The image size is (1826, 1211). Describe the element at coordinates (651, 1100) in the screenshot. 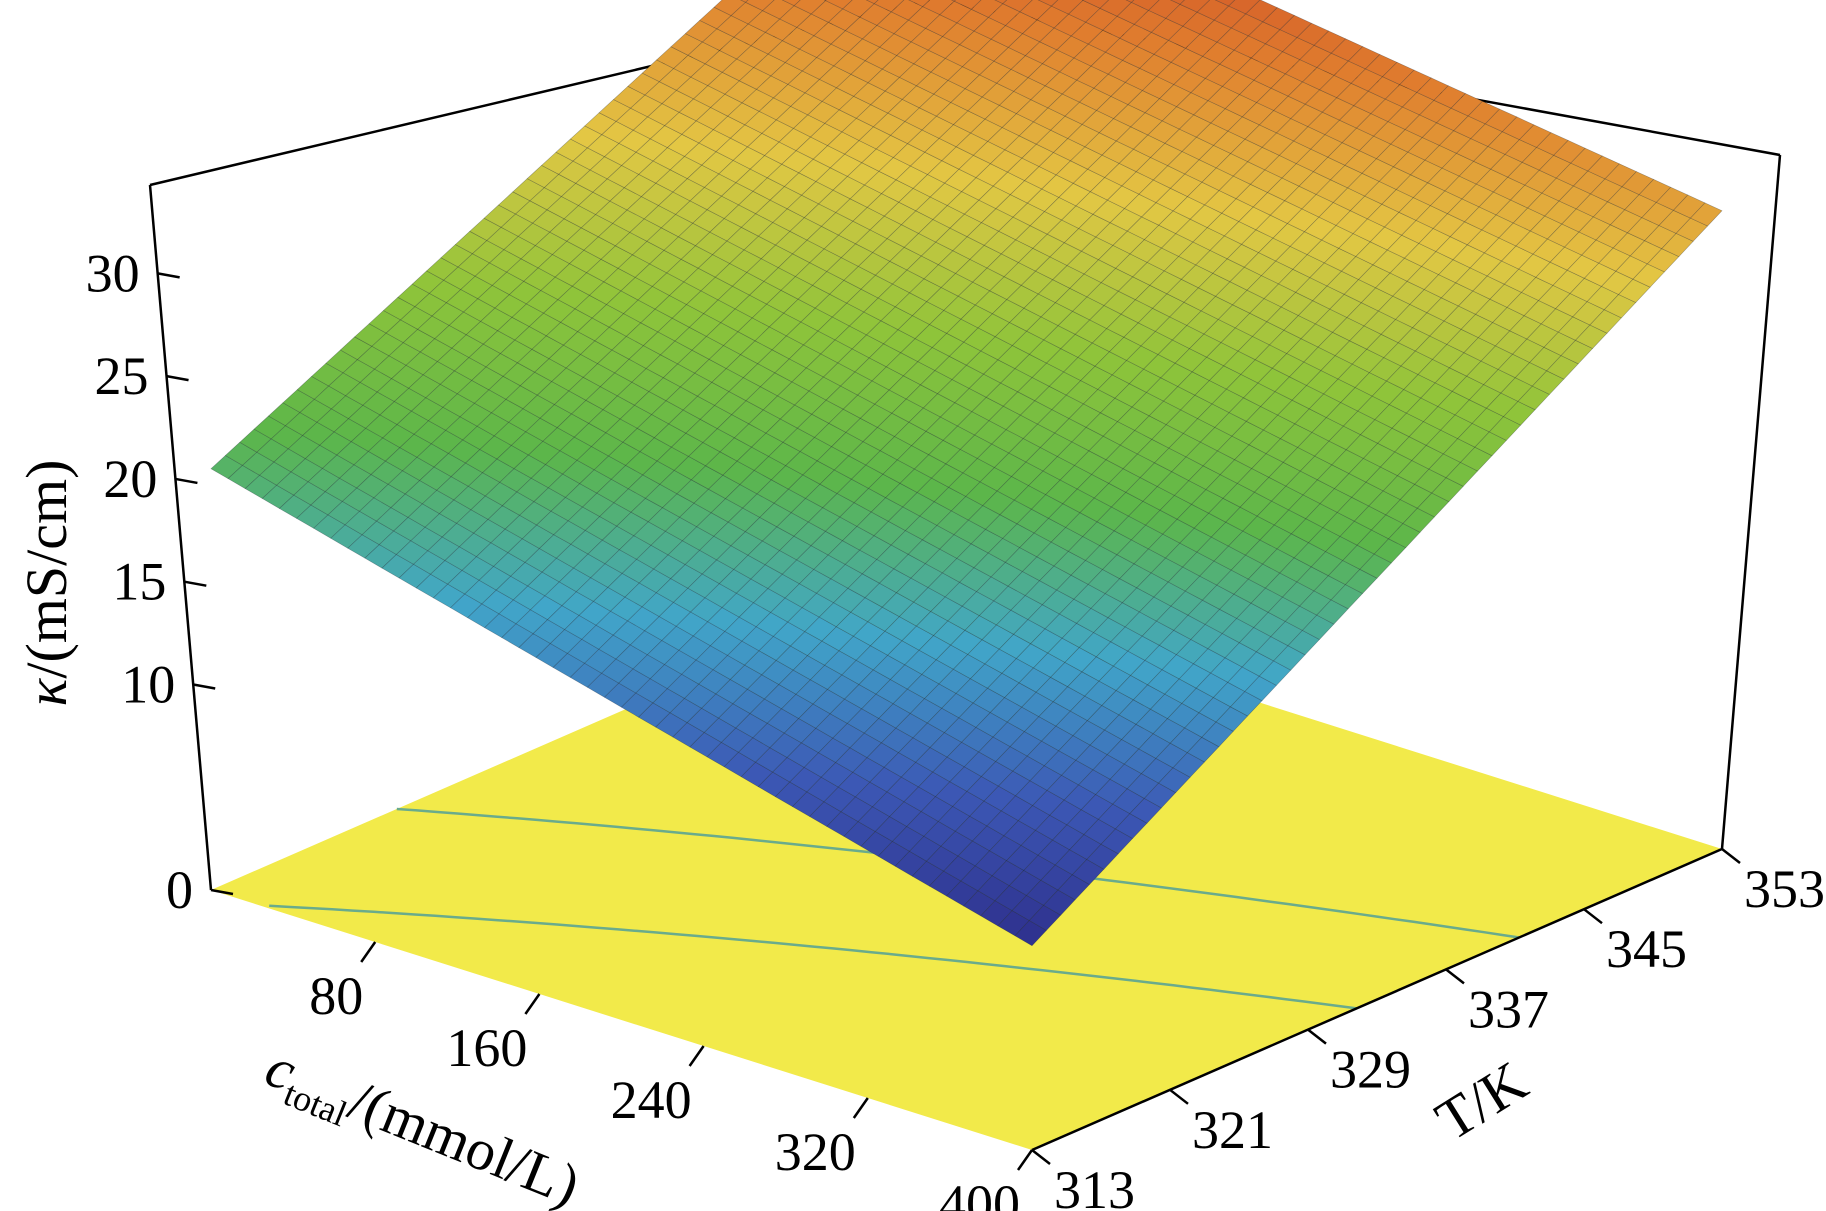

I see `x-tick-label: 240` at that location.